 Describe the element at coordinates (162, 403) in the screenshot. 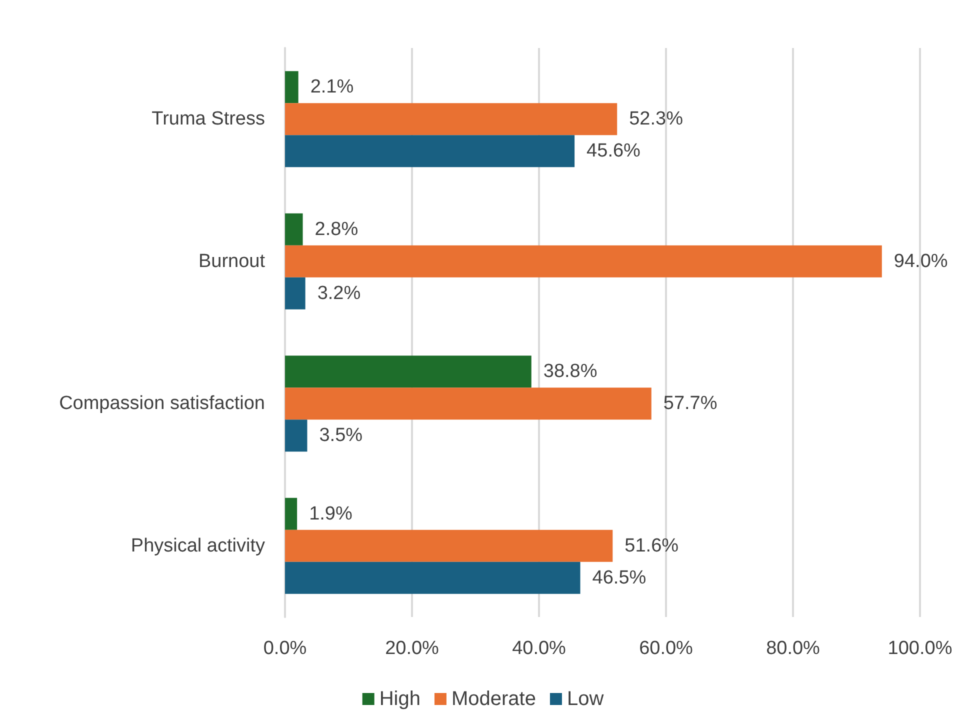

I see `y-tick-label: Compassion satisfaction` at that location.